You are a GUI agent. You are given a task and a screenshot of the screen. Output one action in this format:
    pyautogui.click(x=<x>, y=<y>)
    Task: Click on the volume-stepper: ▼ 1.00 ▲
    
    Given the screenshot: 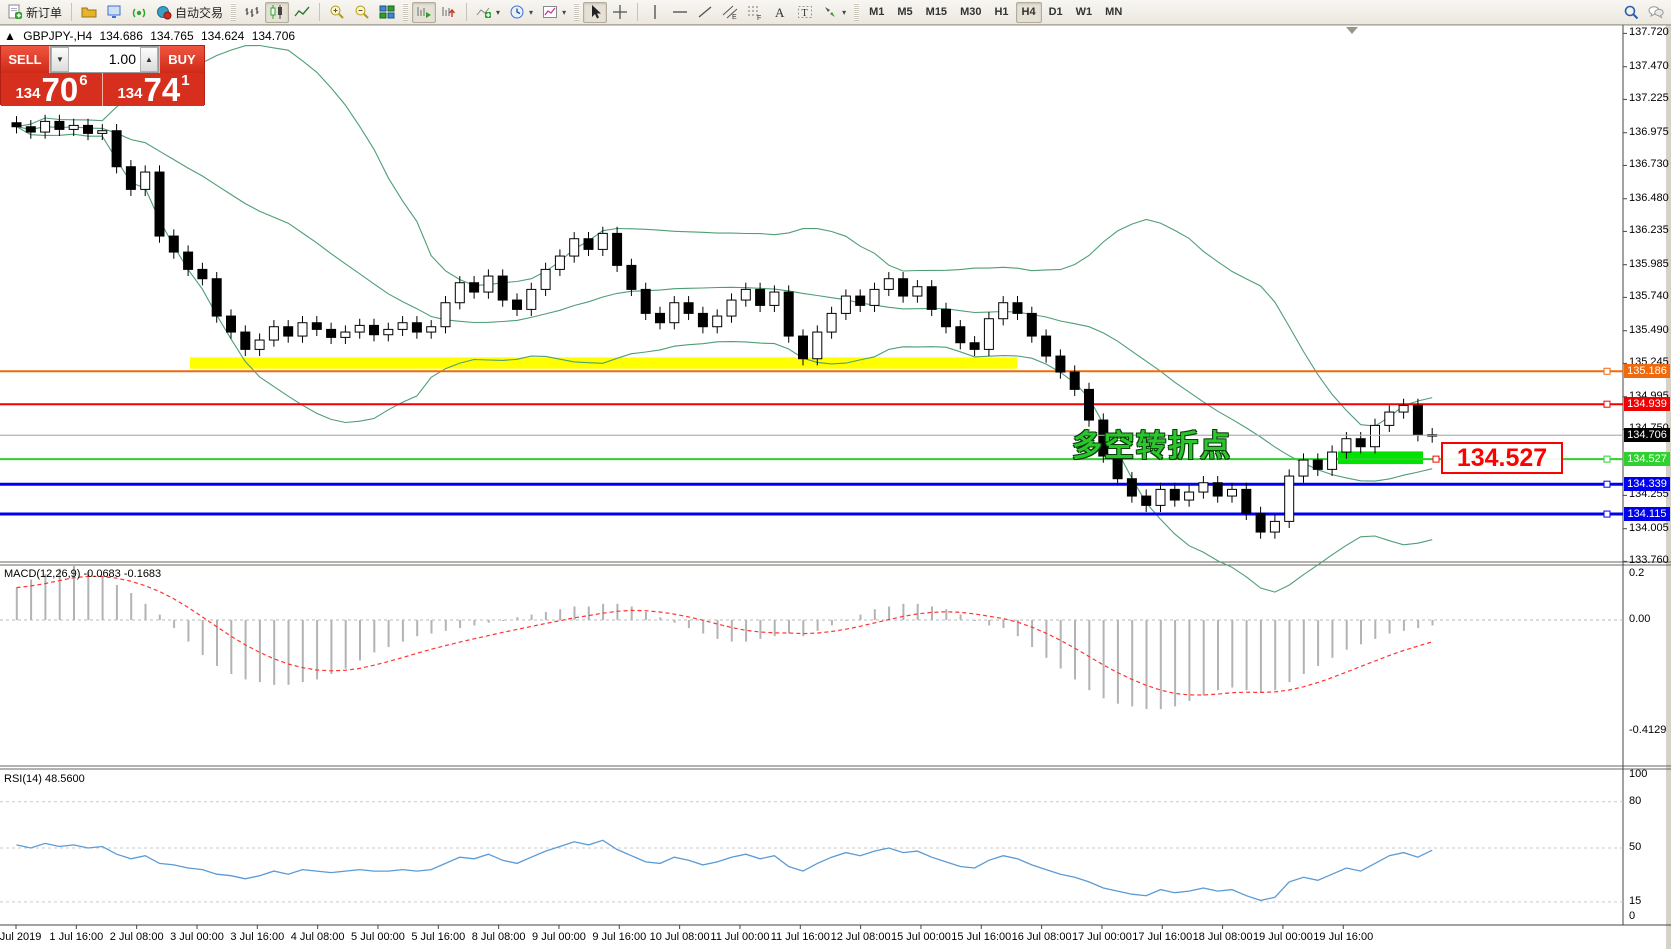 What is the action you would take?
    pyautogui.click(x=104, y=59)
    